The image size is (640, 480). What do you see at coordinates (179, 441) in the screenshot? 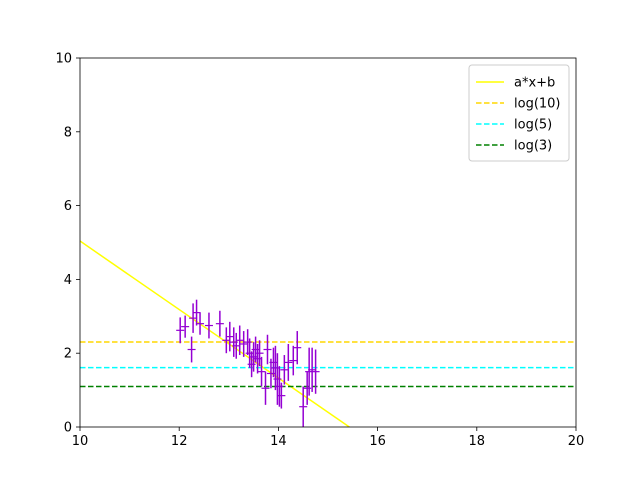
I see `x-tick-label: 12` at bounding box center [179, 441].